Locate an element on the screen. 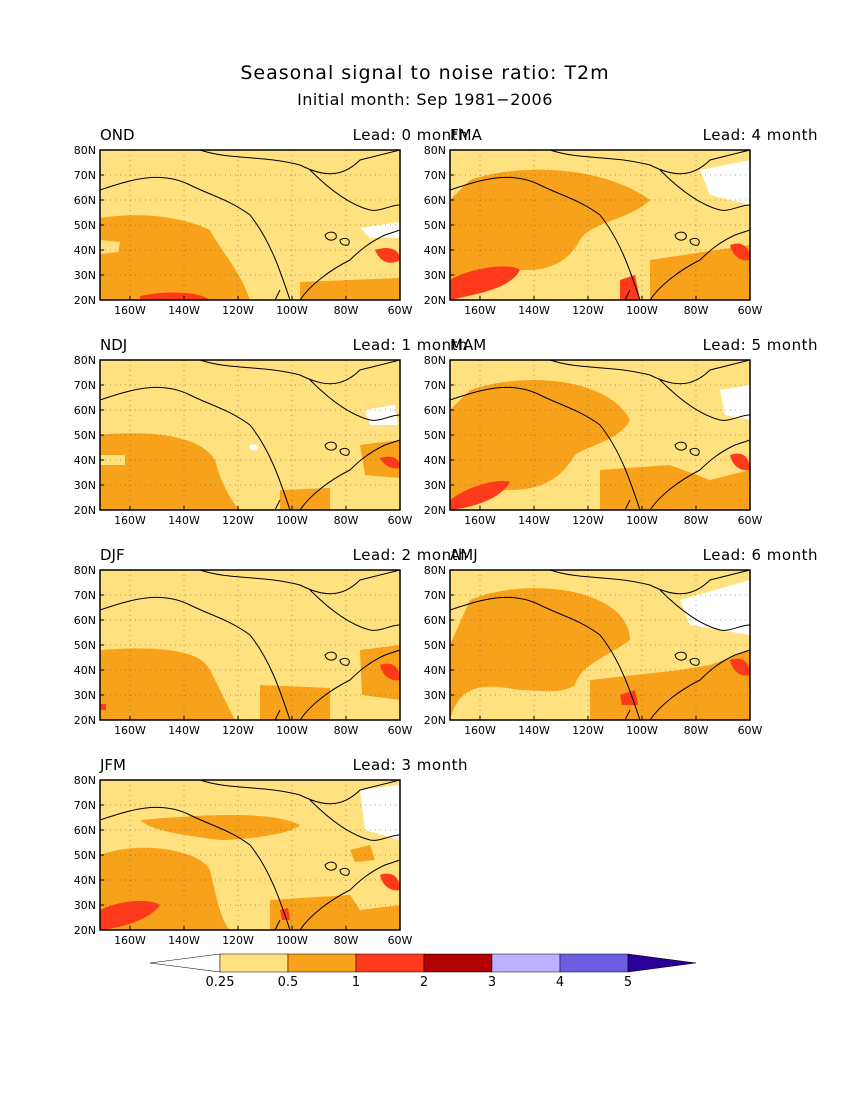  colorbar-level-label: 0.5 is located at coordinates (288, 982).